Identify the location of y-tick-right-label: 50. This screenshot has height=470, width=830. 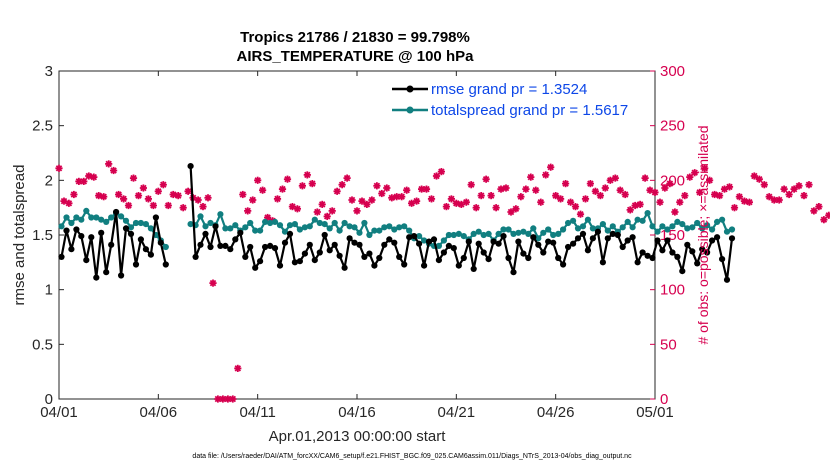
(668, 344).